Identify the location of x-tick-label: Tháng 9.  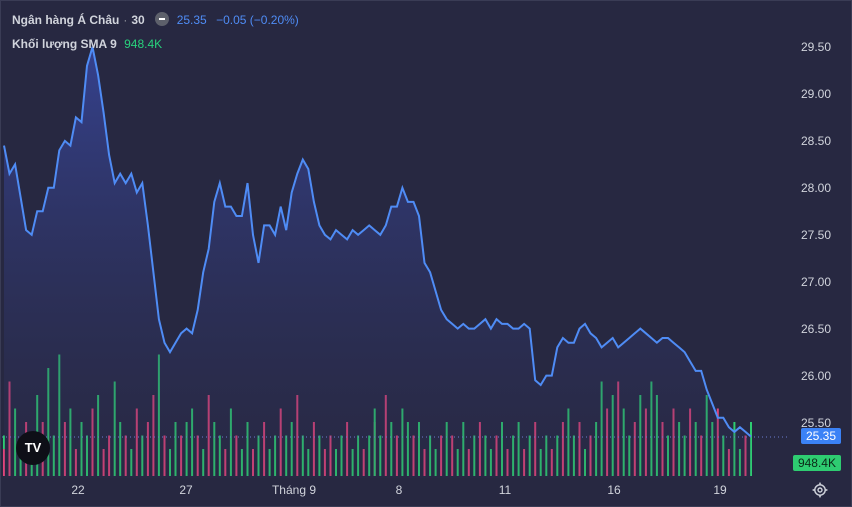
(294, 490).